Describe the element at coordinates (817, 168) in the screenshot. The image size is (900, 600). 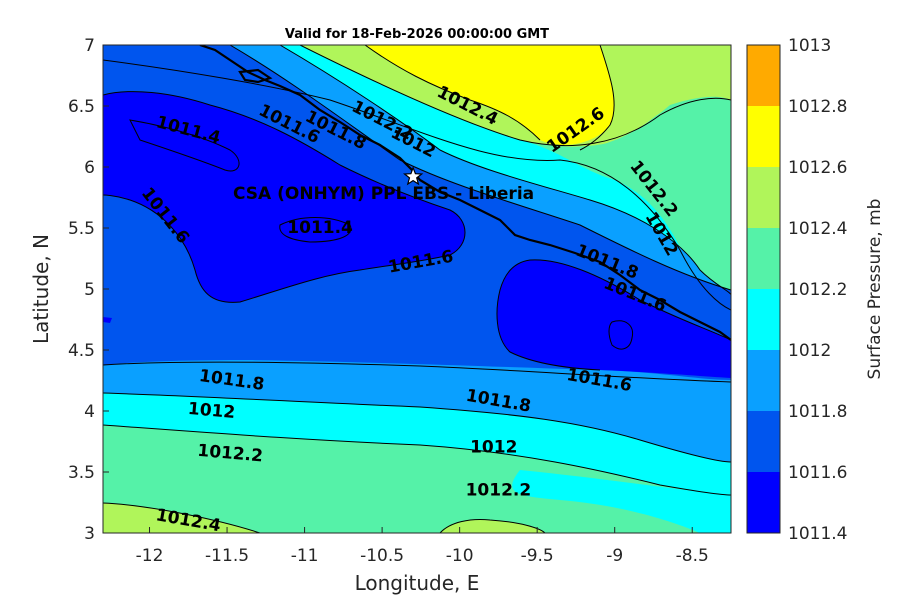
I see `colorbar-tick-label: 1012.6` at that location.